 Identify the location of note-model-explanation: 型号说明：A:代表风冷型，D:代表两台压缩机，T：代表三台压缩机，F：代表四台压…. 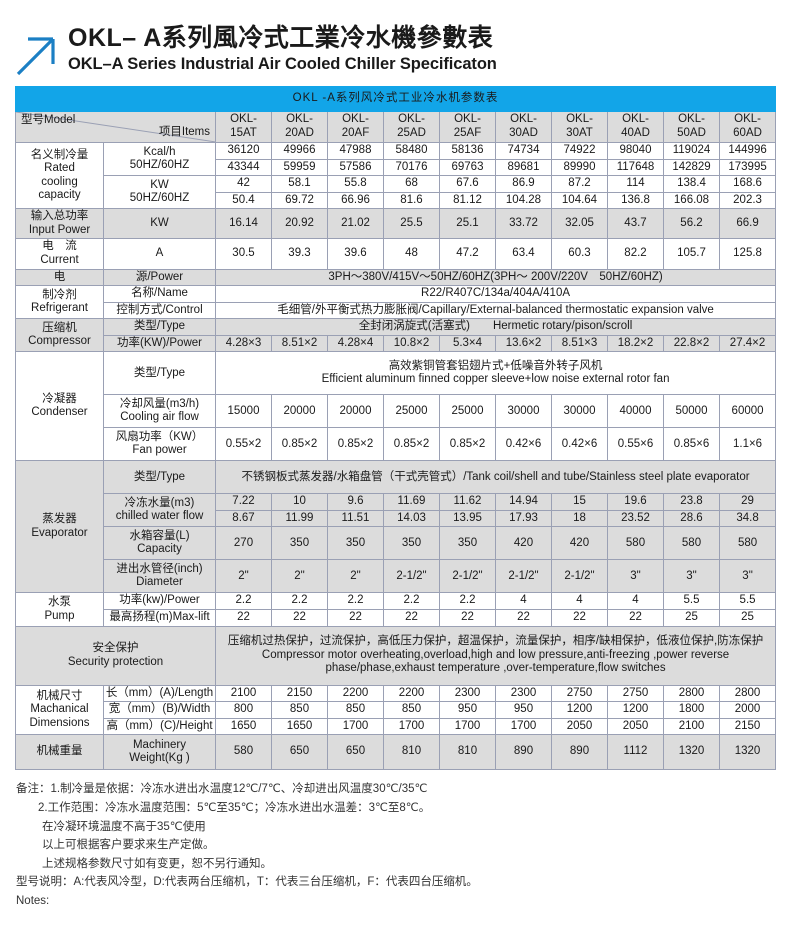
(247, 882).